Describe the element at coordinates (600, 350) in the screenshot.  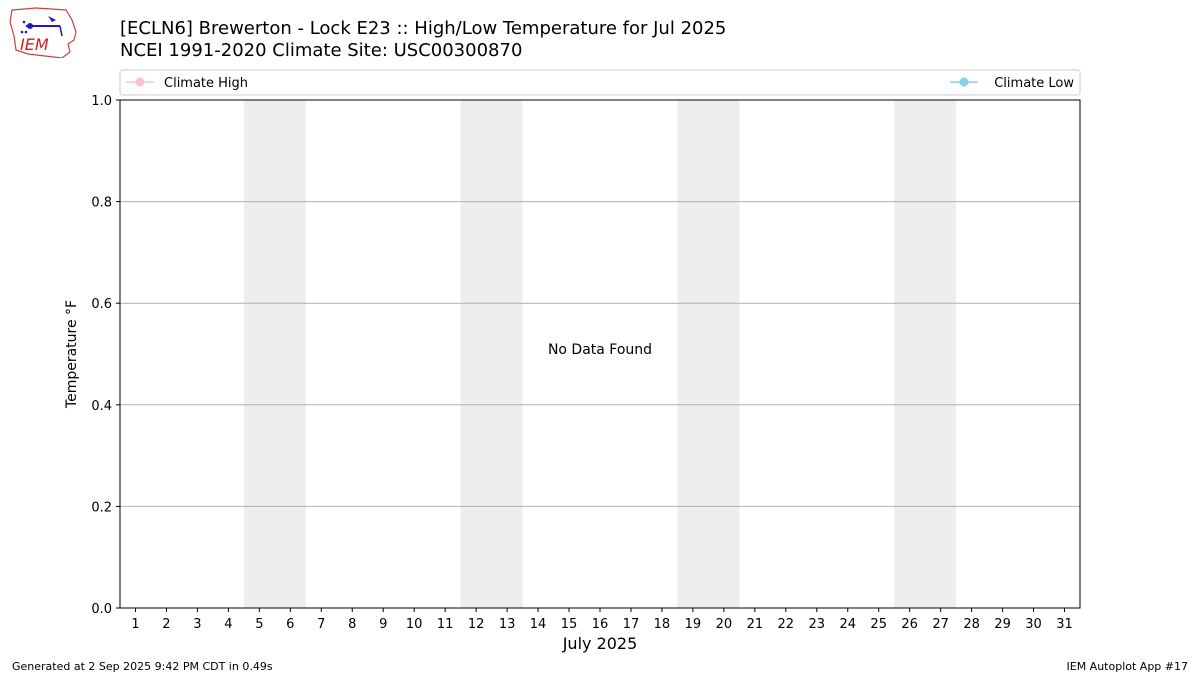
I see `annotation-no-data: No Data Found` at that location.